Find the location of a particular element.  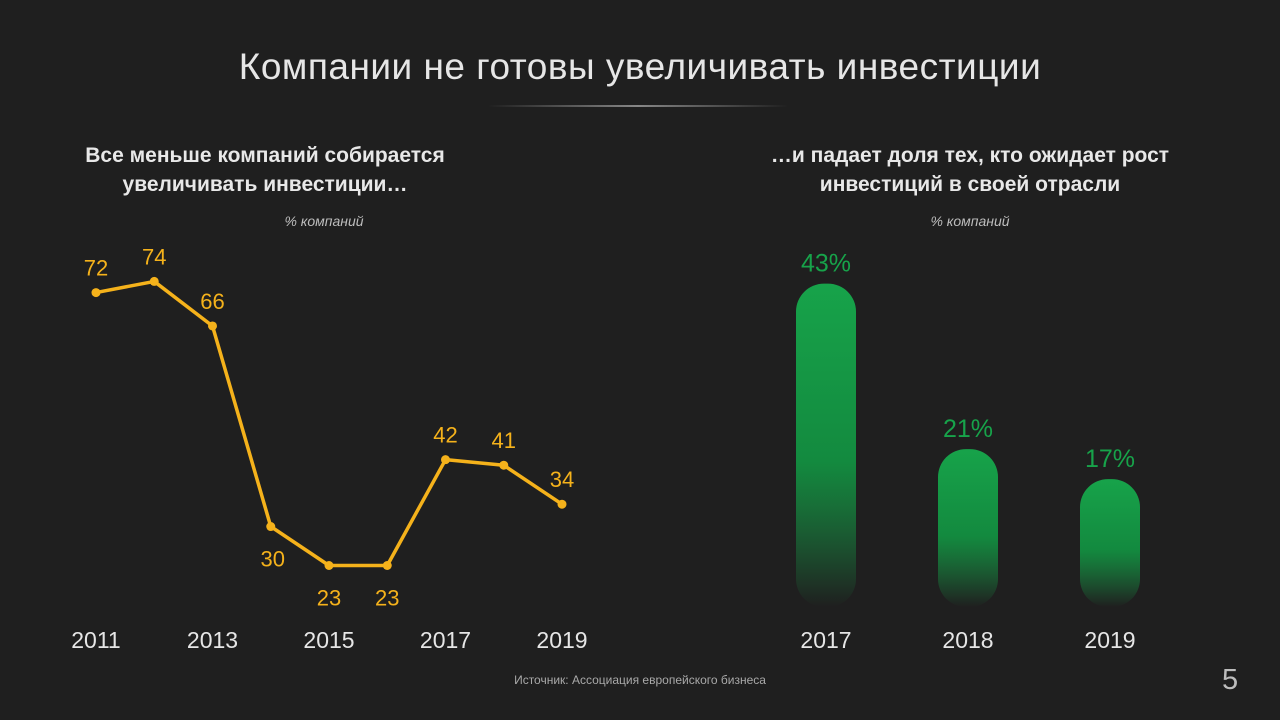

line-x-tick-label: 2017 is located at coordinates (445, 640).